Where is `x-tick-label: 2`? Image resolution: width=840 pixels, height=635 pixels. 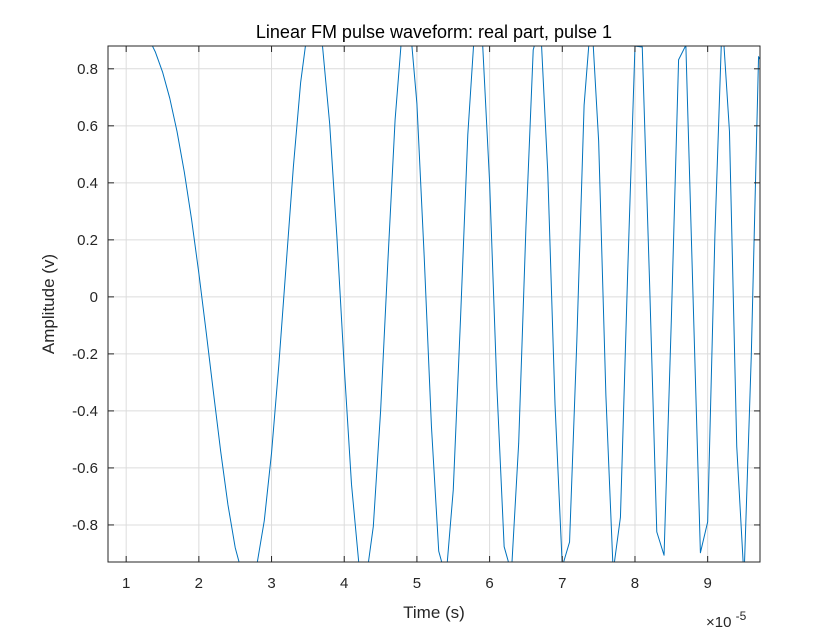 x-tick-label: 2 is located at coordinates (199, 583).